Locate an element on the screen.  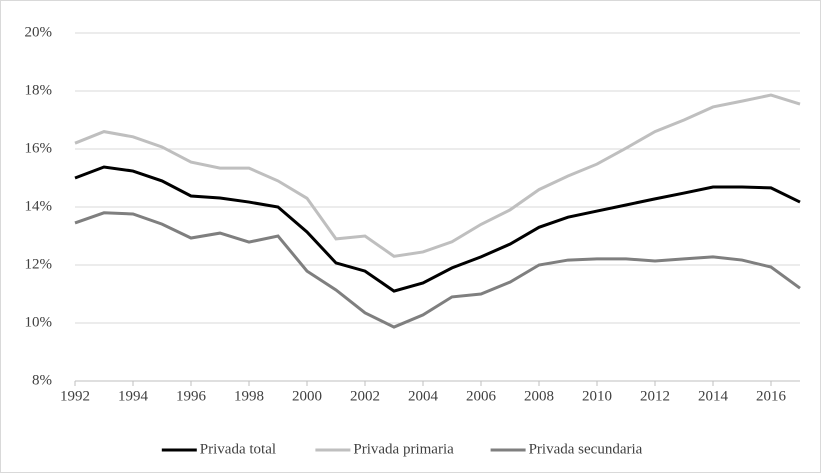
x-tick-label: 2000 is located at coordinates (307, 396).